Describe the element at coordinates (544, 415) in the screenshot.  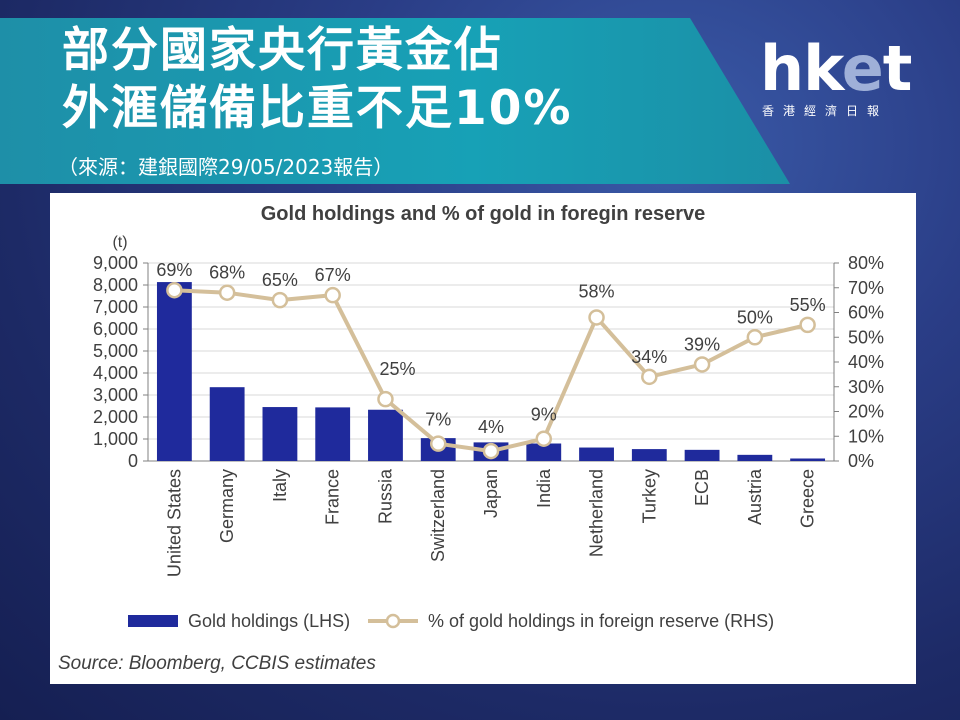
I see `percent-data-label: 9%` at that location.